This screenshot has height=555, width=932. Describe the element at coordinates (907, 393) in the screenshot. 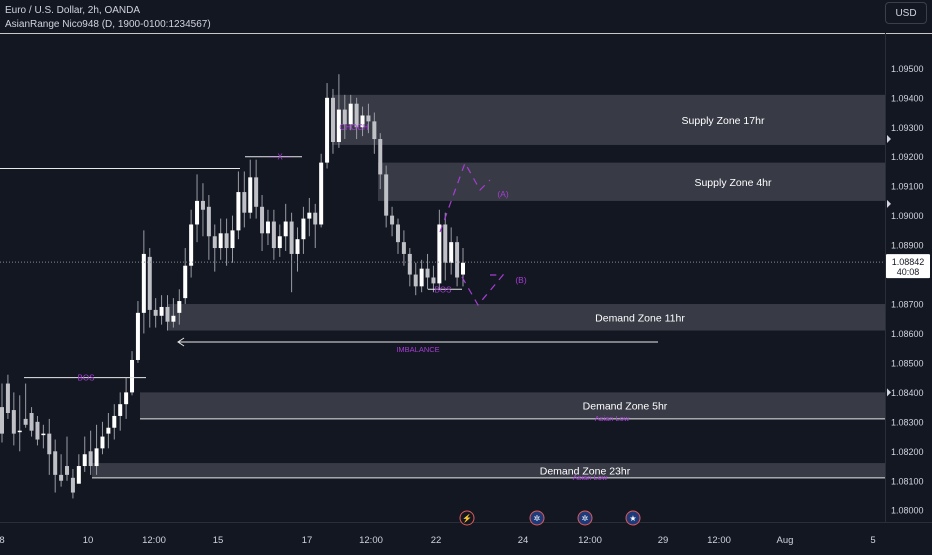

I see `price-tick-label: 1.08400` at that location.